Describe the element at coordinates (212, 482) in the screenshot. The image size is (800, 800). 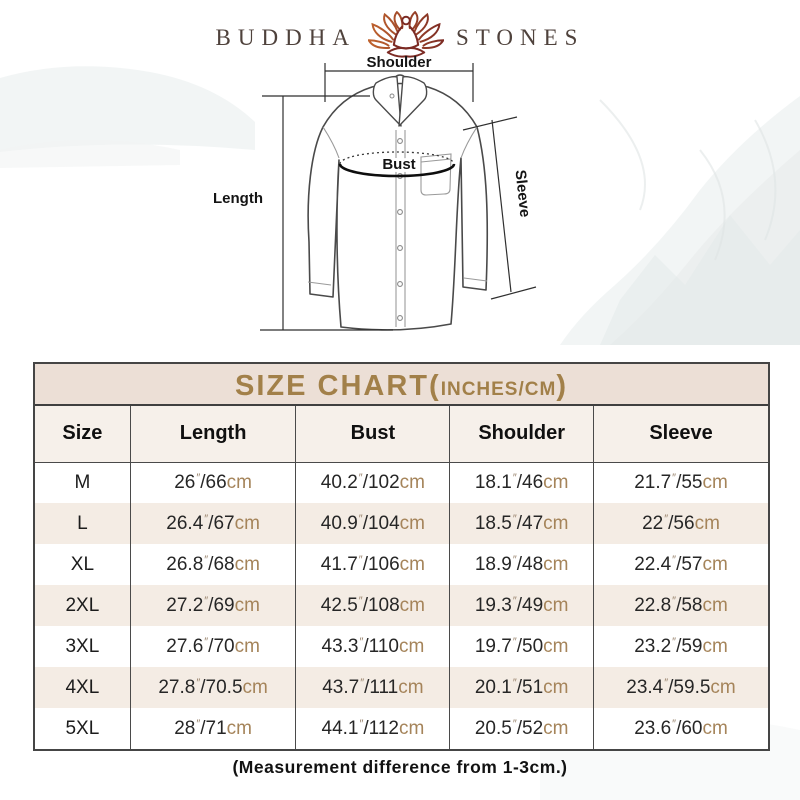
I see `measure-cell: 26″/66cm` at that location.